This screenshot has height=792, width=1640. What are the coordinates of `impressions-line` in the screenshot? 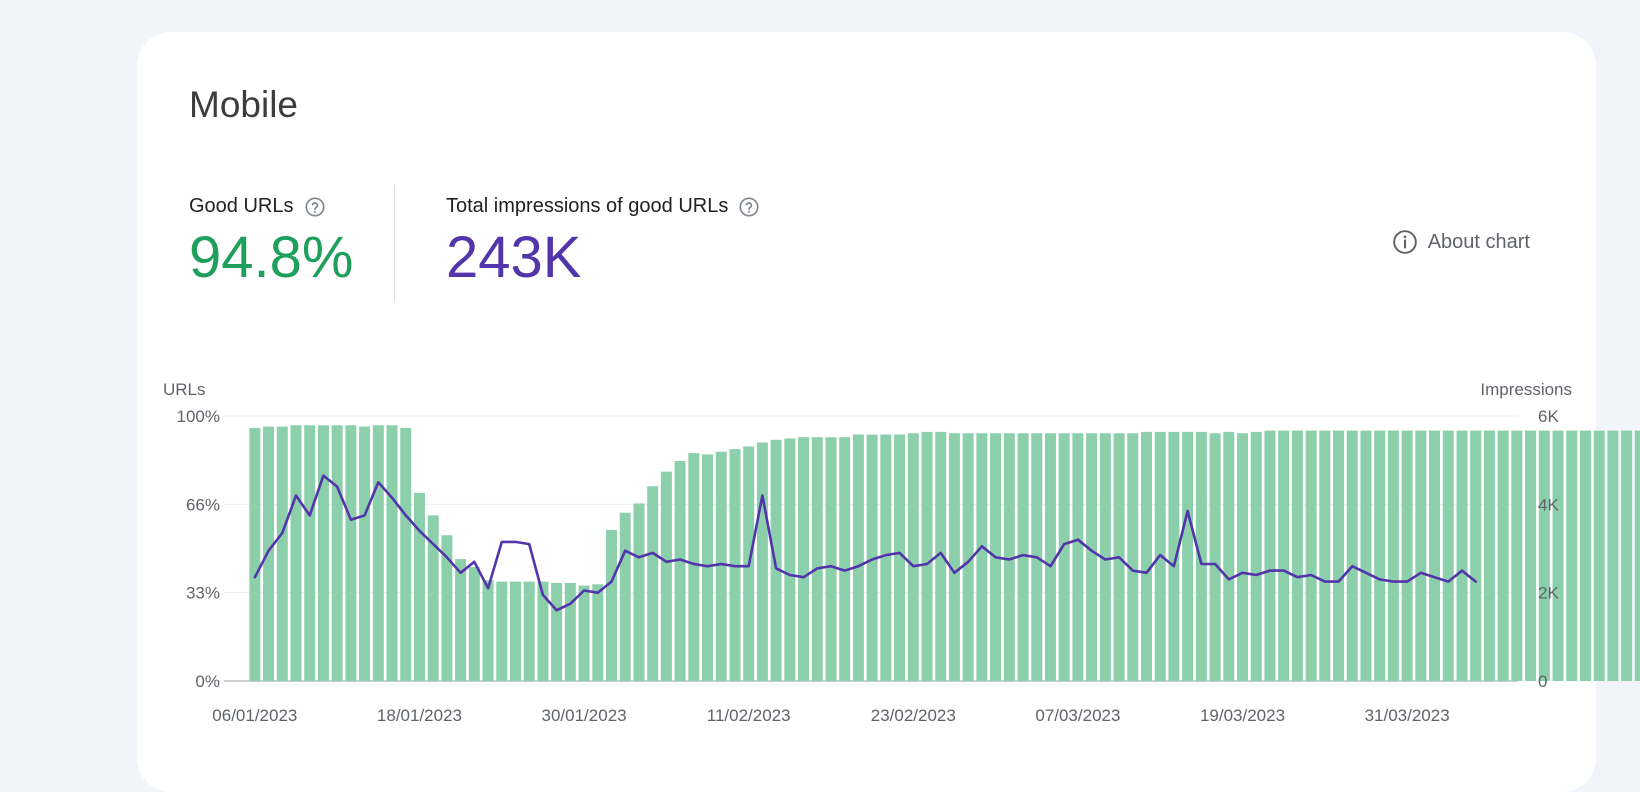 It's located at (865, 543).